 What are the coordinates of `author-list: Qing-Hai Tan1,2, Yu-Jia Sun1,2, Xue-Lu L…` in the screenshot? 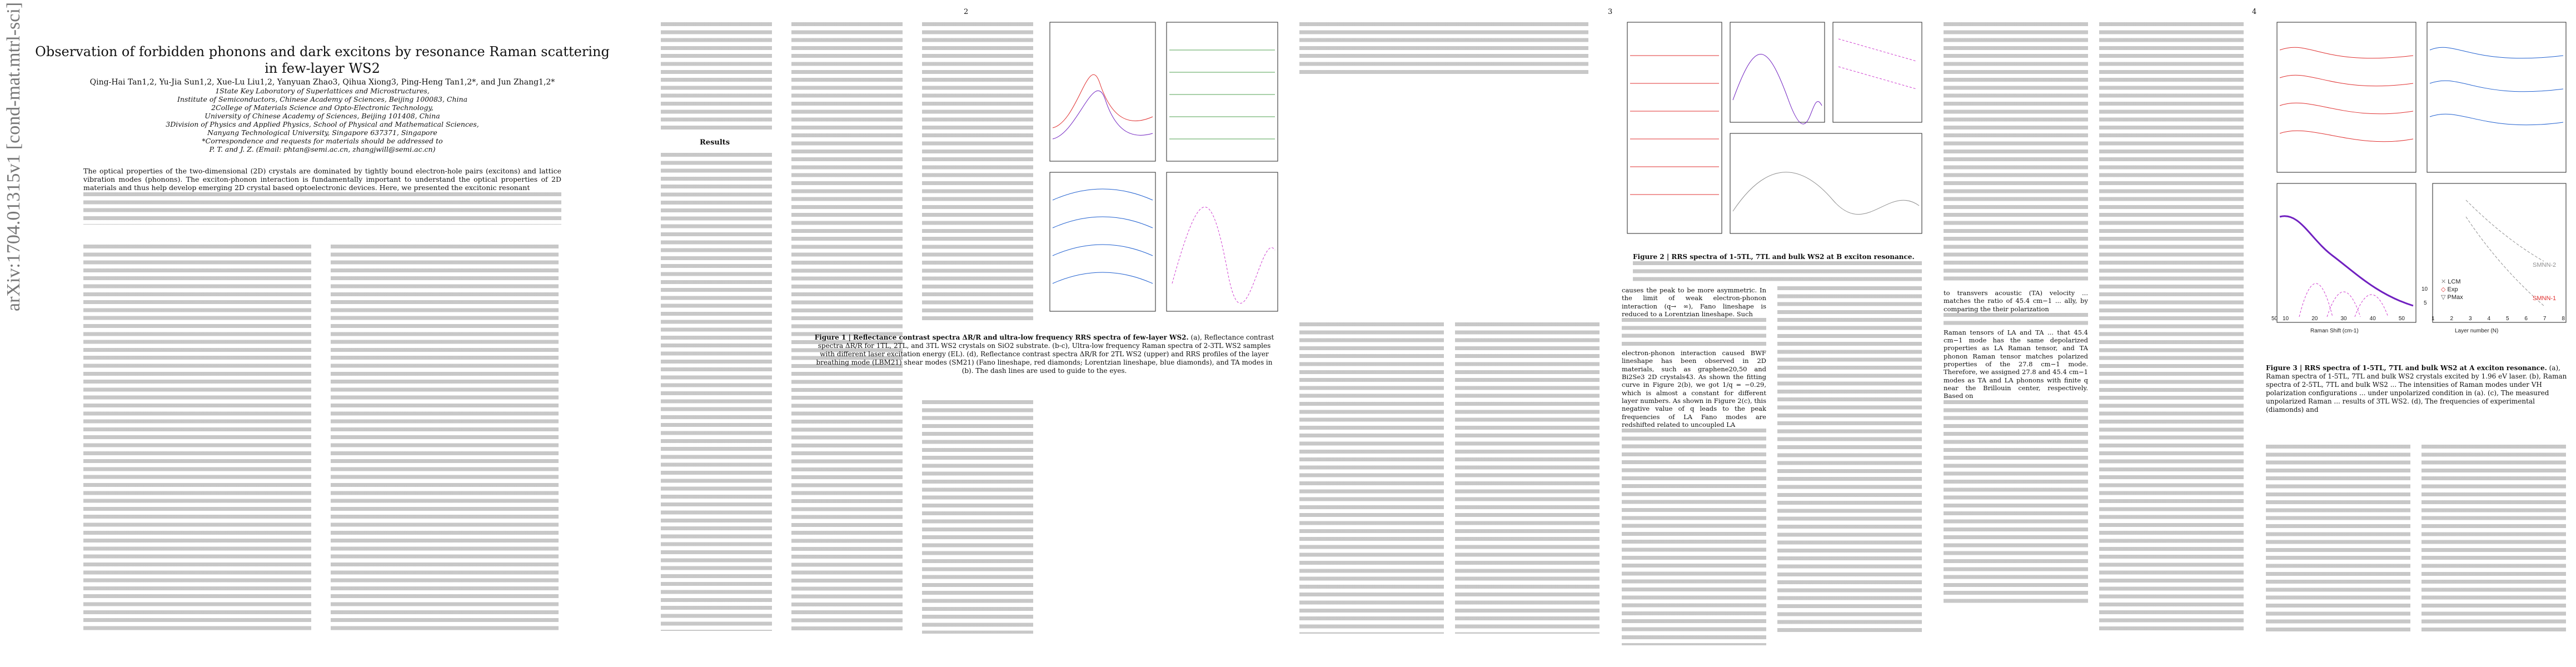 It's located at (322, 115).